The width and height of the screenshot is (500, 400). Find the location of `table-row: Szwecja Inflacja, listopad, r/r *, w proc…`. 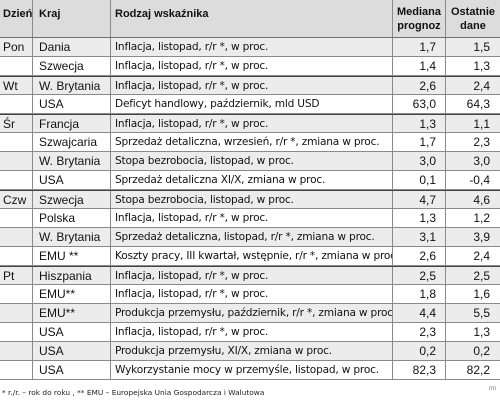

table-row: Szwecja Inflacja, listopad, r/r *, w proc… is located at coordinates (250, 66).